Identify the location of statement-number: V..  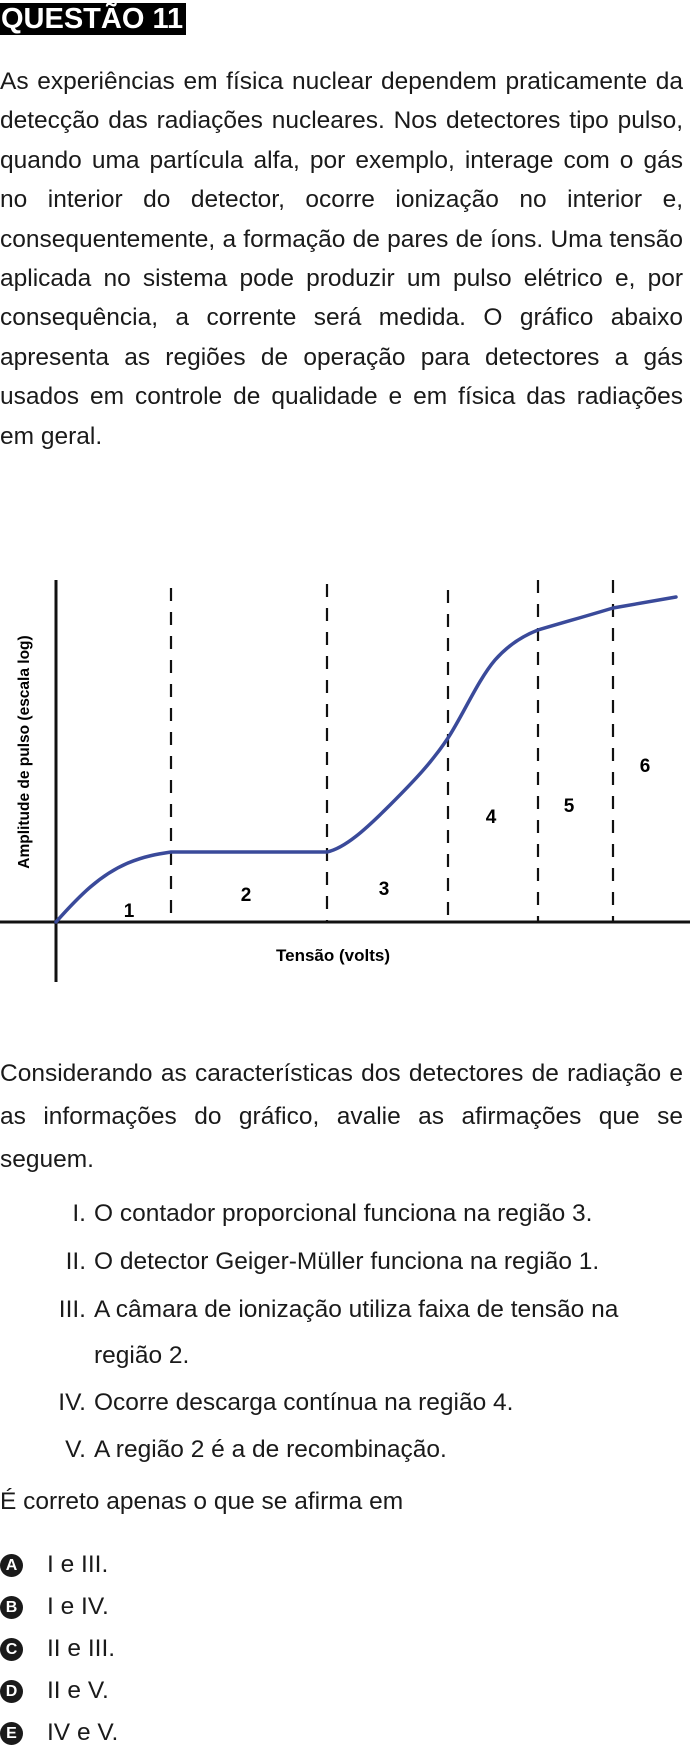
(75, 1449).